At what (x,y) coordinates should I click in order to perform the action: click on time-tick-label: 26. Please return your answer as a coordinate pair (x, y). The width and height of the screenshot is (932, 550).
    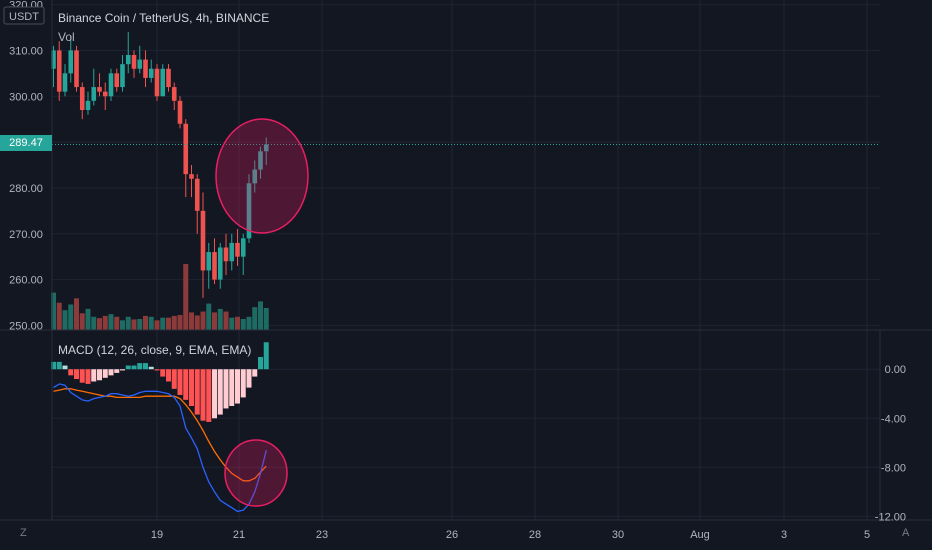
    Looking at the image, I should click on (452, 535).